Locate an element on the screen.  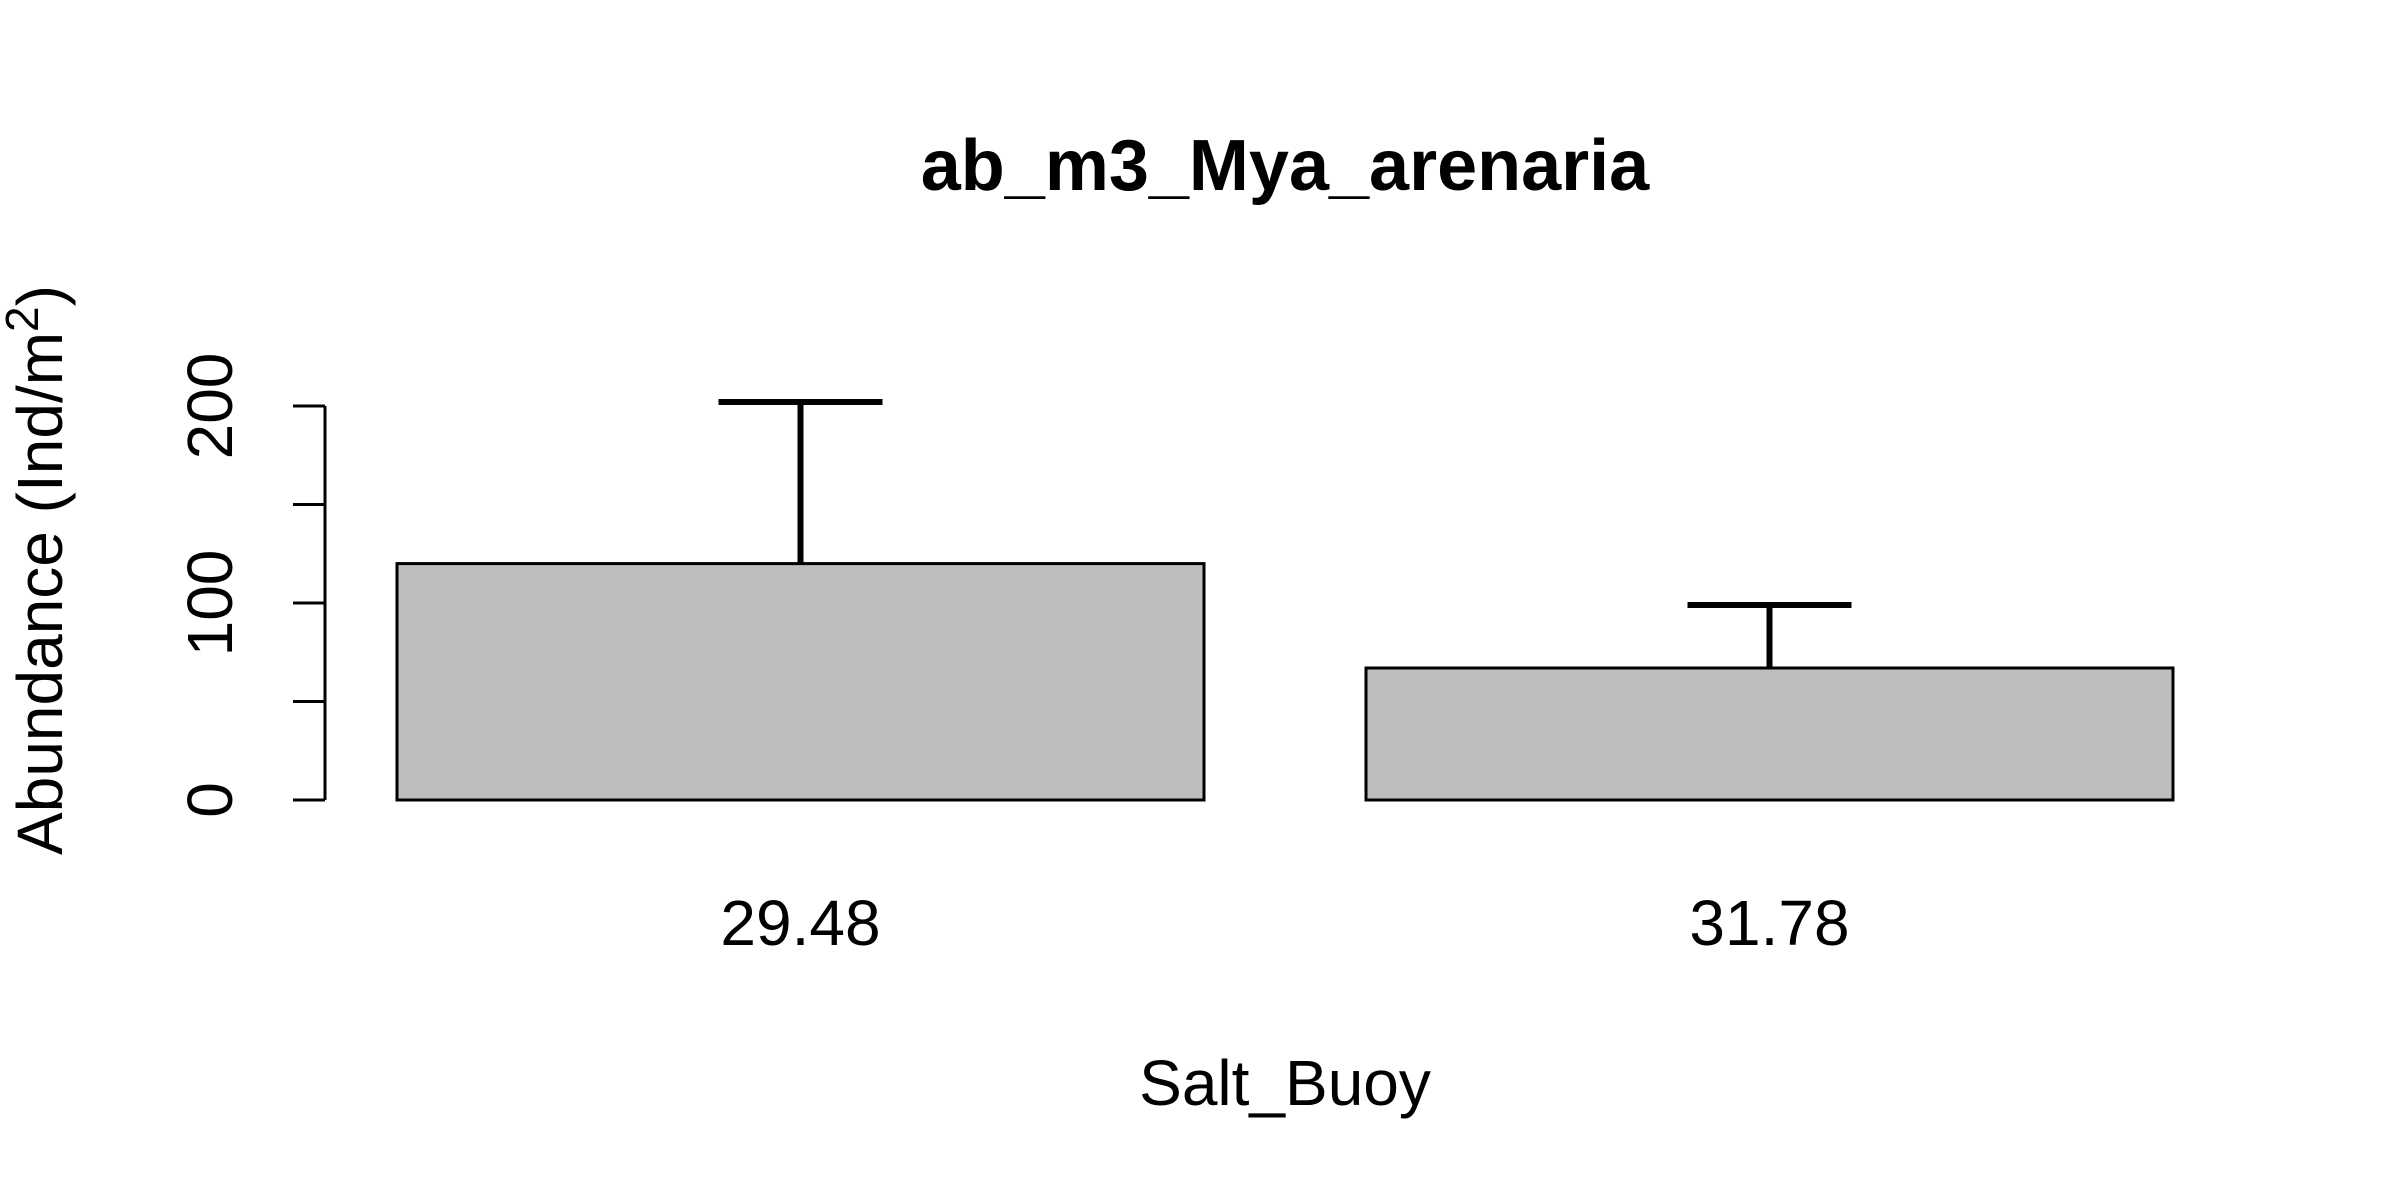
x-tick-label: 29.48 is located at coordinates (800, 923).